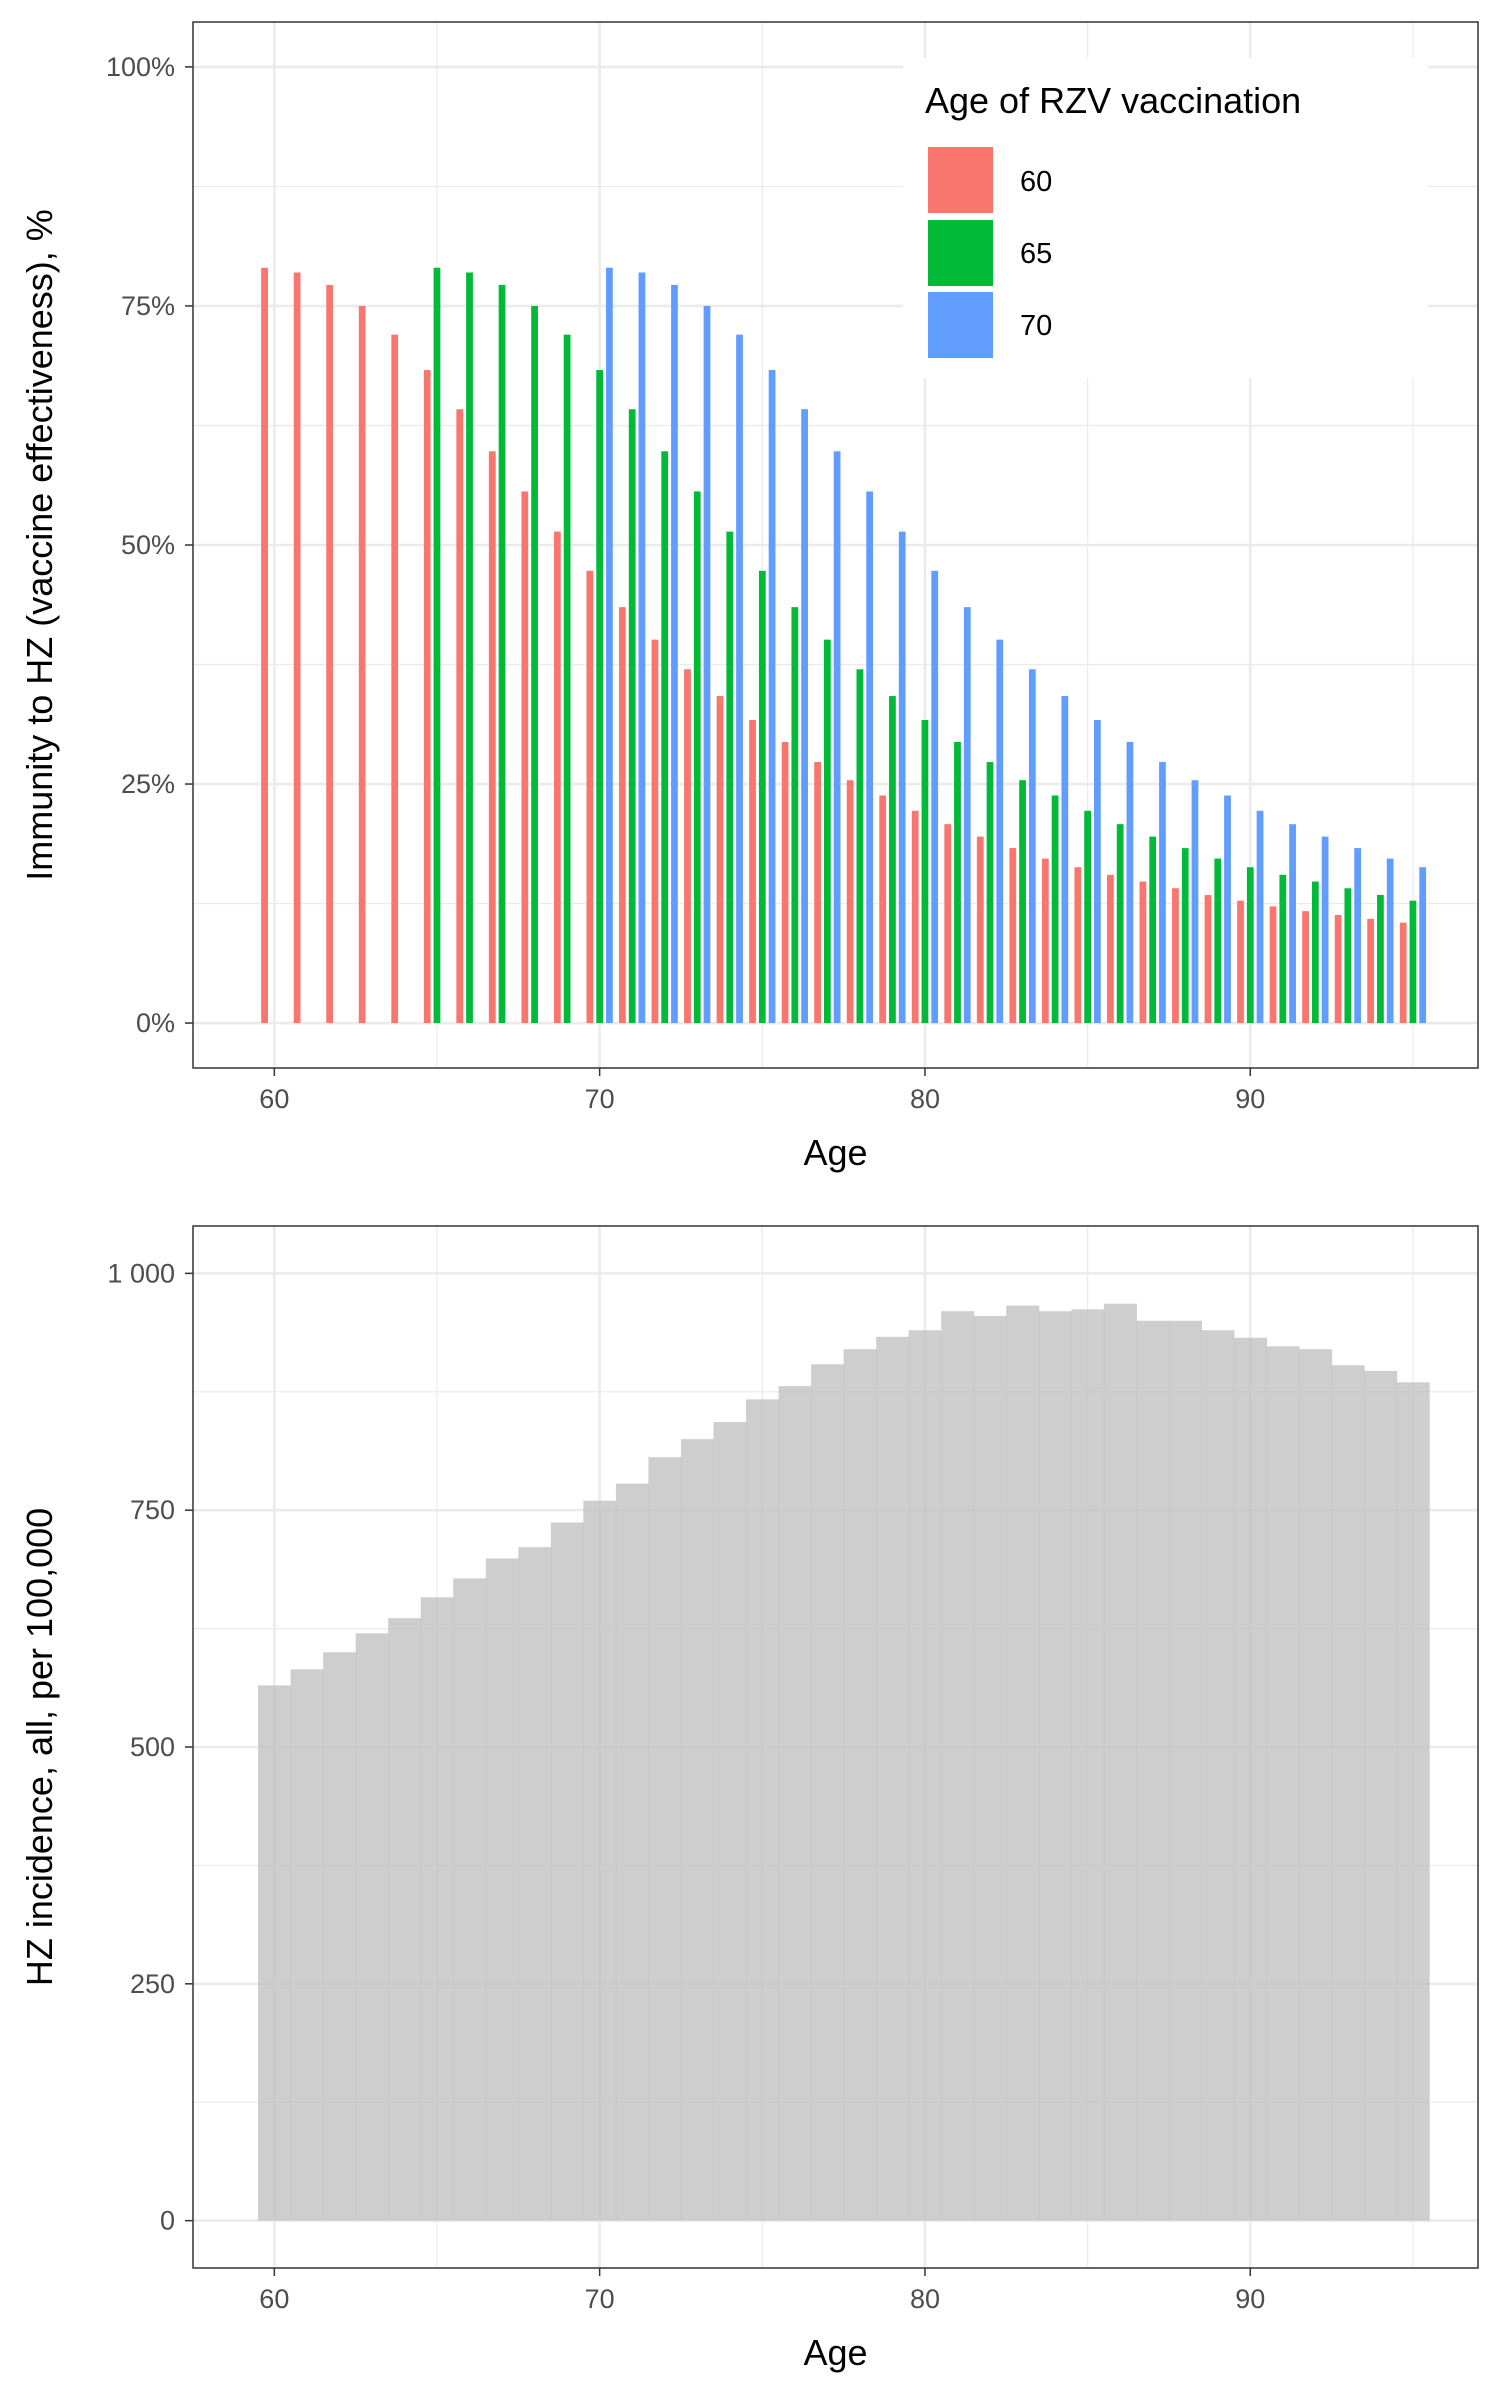 This screenshot has width=1500, height=2400. What do you see at coordinates (152, 1984) in the screenshot?
I see `incidence-y-tick-label: 250` at bounding box center [152, 1984].